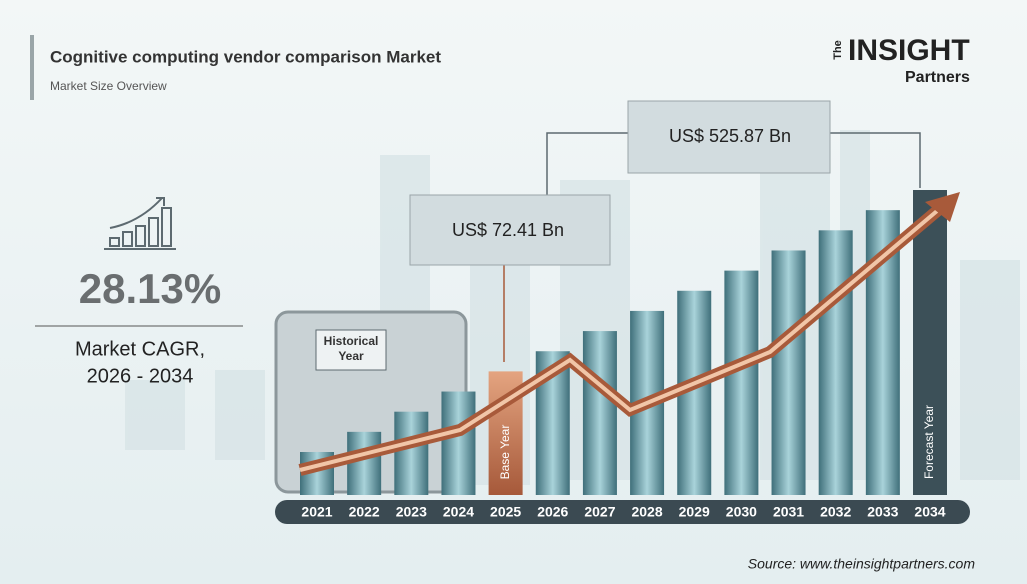 The width and height of the screenshot is (1027, 584). What do you see at coordinates (942, 207) in the screenshot?
I see `arrow-head` at bounding box center [942, 207].